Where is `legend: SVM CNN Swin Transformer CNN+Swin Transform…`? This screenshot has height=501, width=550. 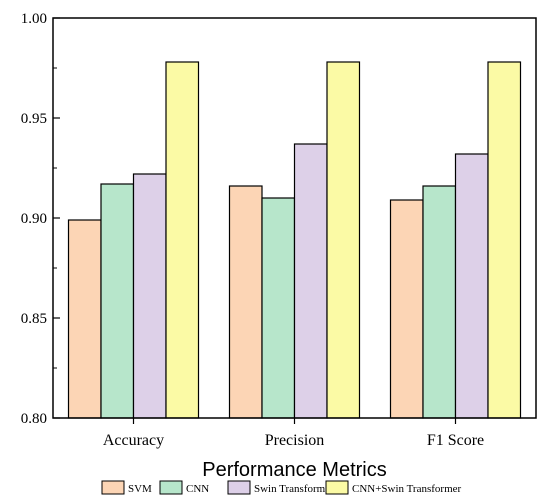 legend: SVM CNN Swin Transformer CNN+Swin Transform… is located at coordinates (281, 487).